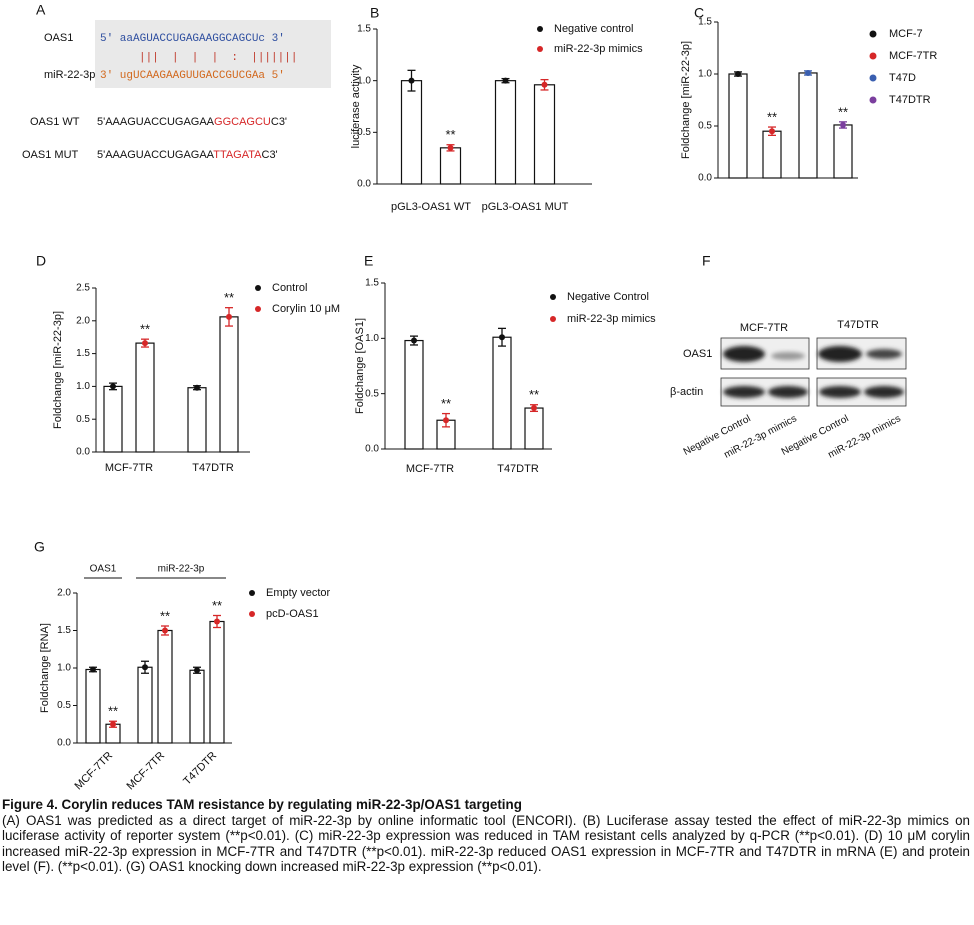  Describe the element at coordinates (902, 78) in the screenshot. I see `legend-label: T47D` at that location.